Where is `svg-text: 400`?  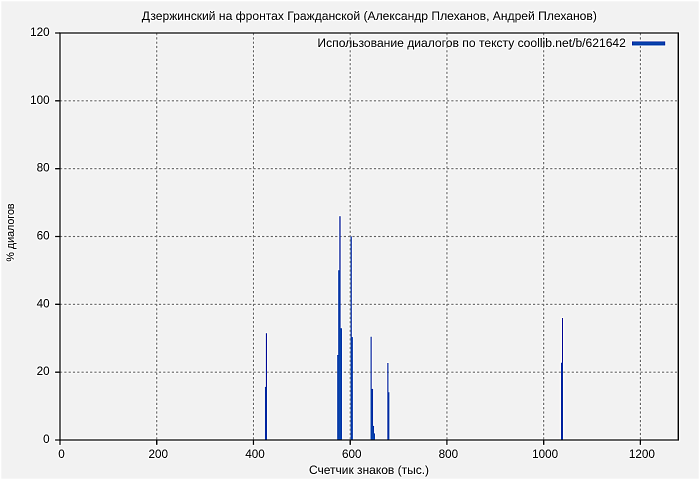
svg-text: 400 is located at coordinates (255, 454).